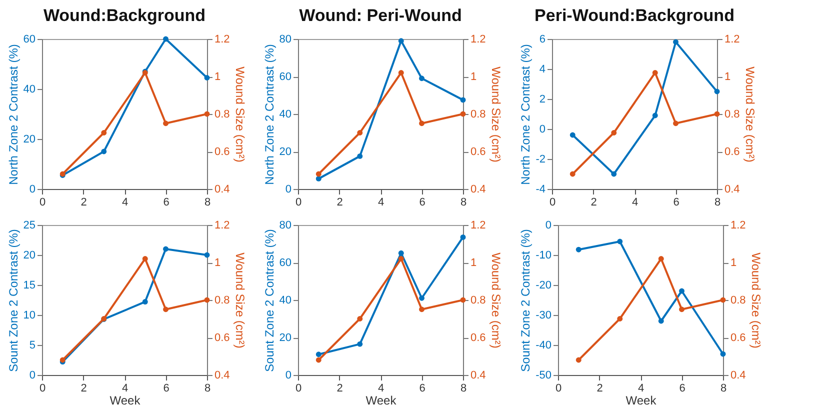 This screenshot has height=420, width=833. I want to click on y-tick-label: -50, so click(544, 376).